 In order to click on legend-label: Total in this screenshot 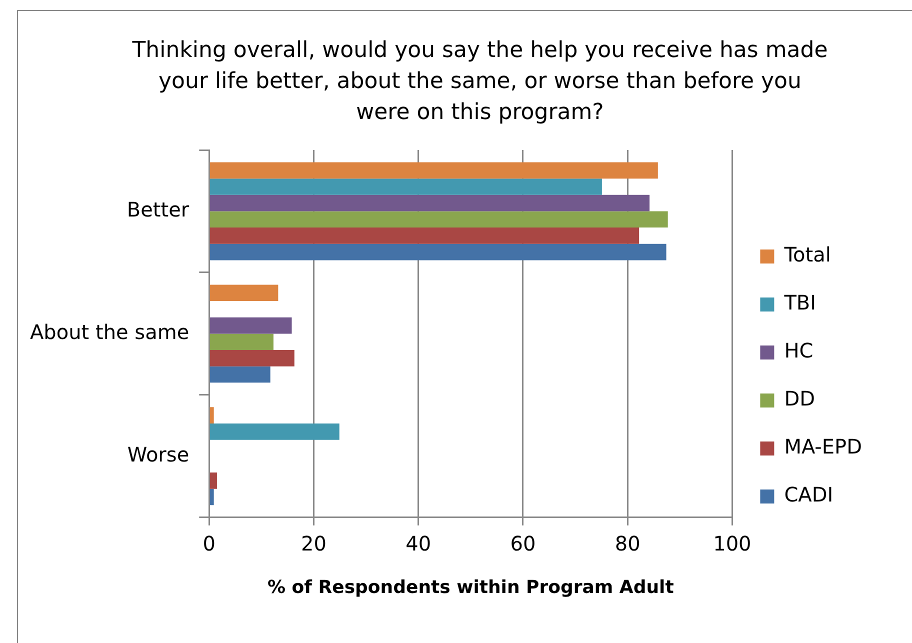, I will do `click(807, 254)`.